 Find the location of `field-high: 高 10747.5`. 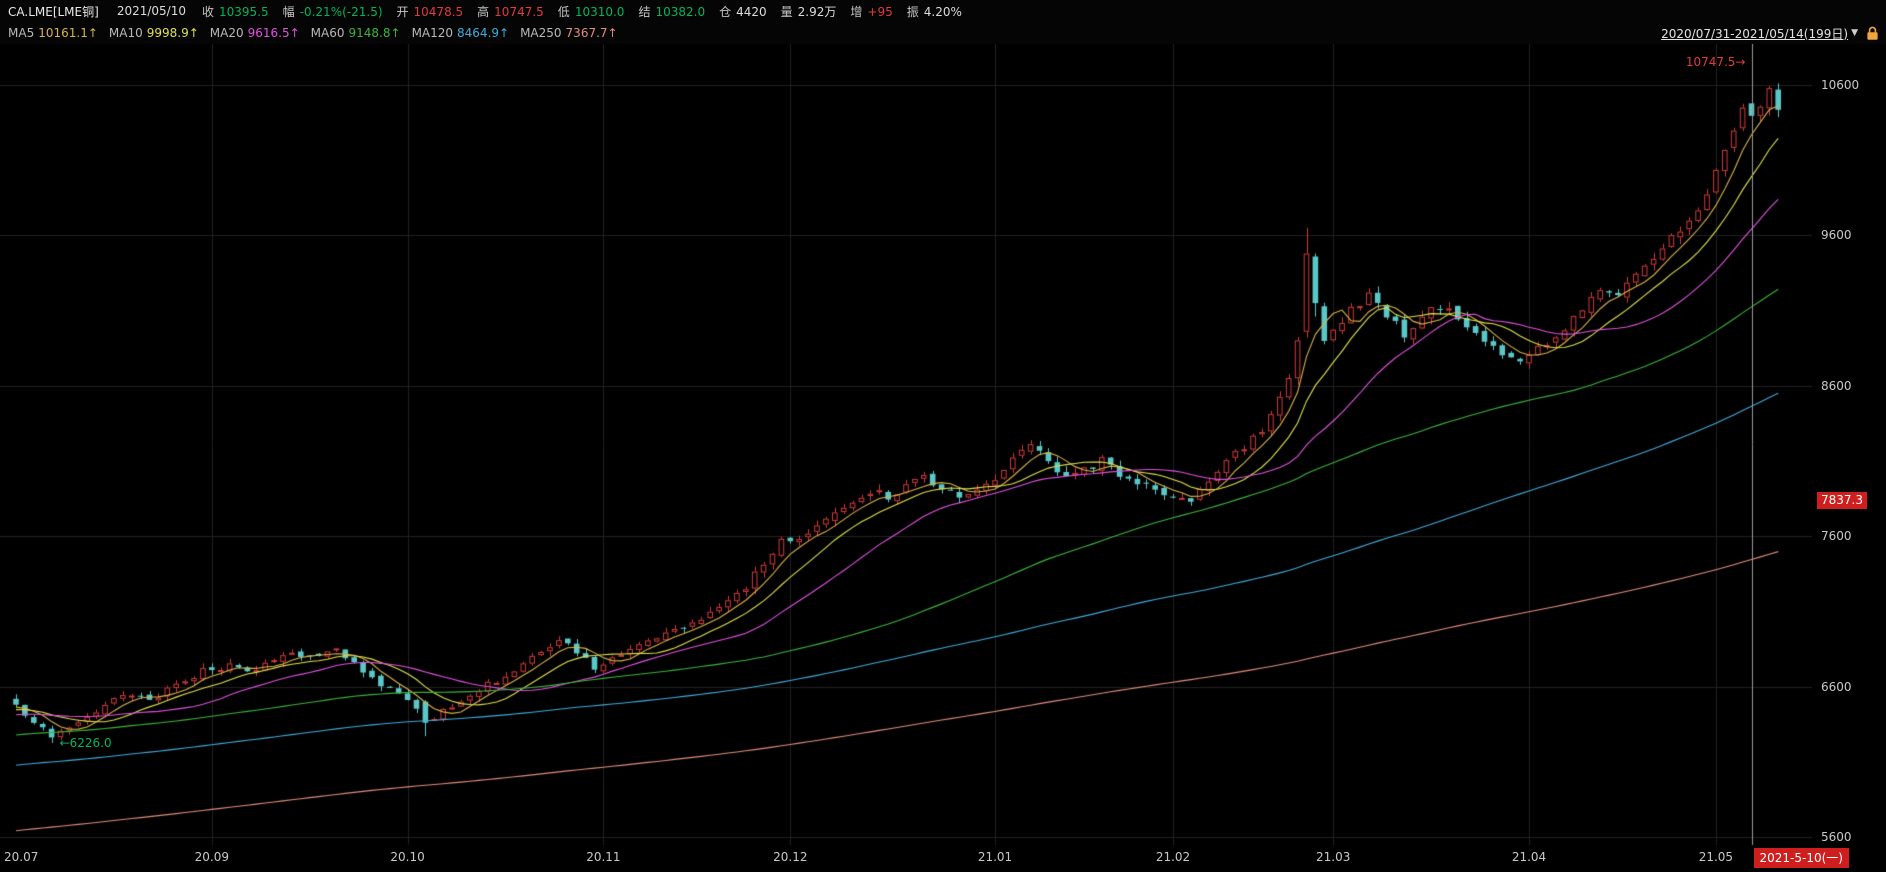

field-high: 高 10747.5 is located at coordinates (510, 11).